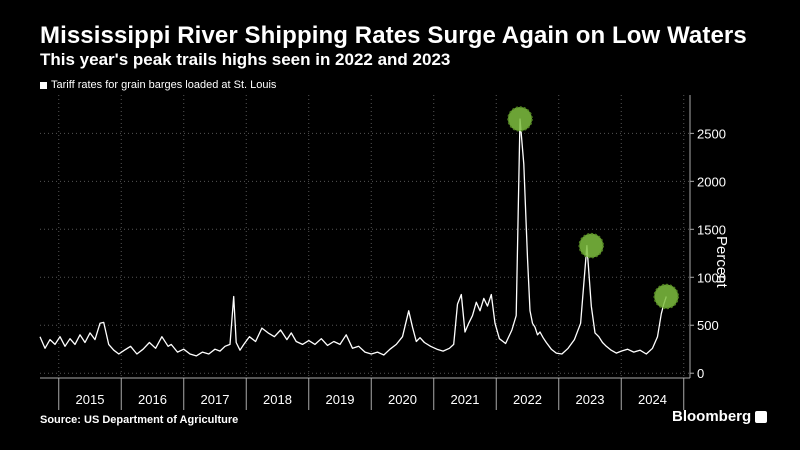  I want to click on x-tick-label: 2020, so click(402, 399).